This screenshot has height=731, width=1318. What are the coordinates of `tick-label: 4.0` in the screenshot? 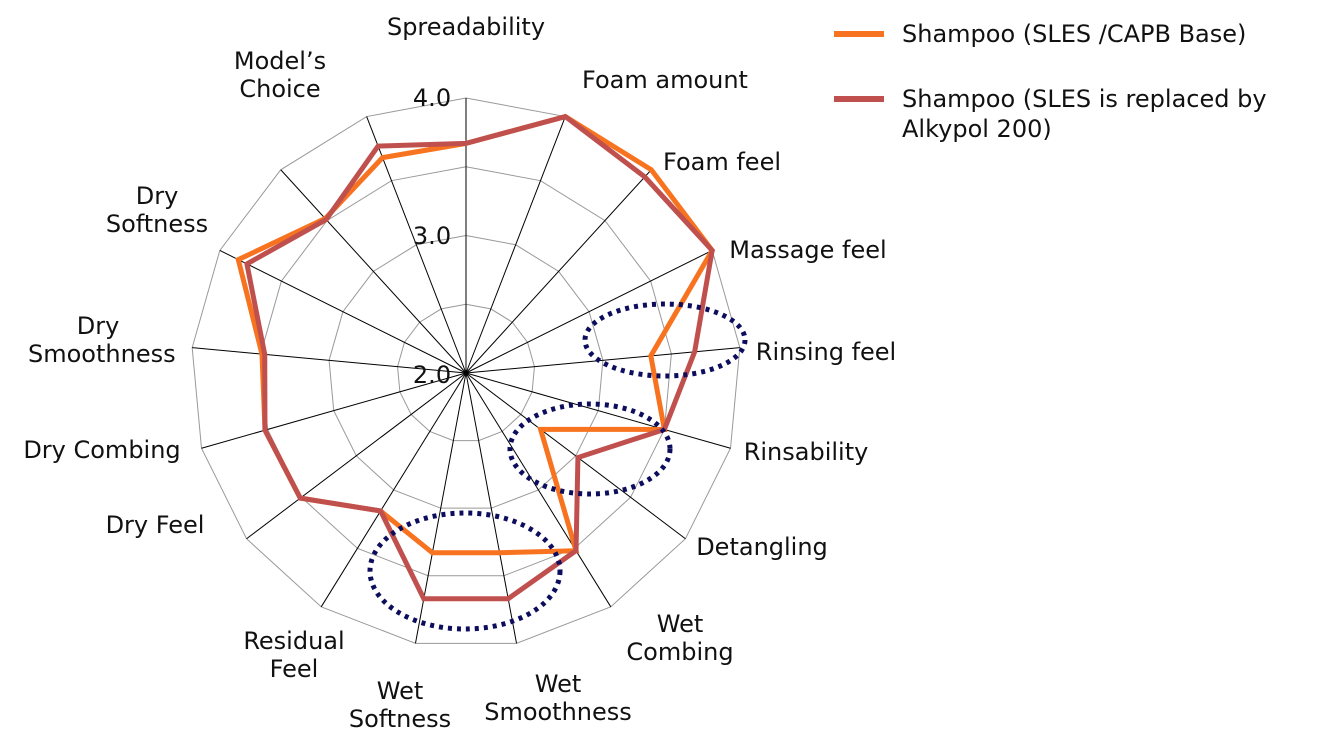 It's located at (432, 98).